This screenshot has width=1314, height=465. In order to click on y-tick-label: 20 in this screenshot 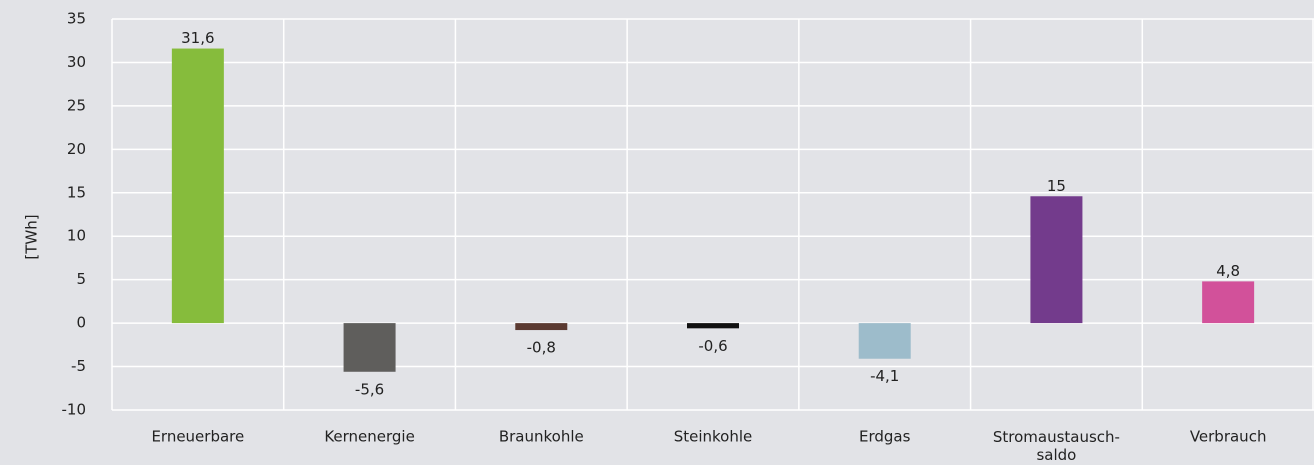, I will do `click(76, 149)`.